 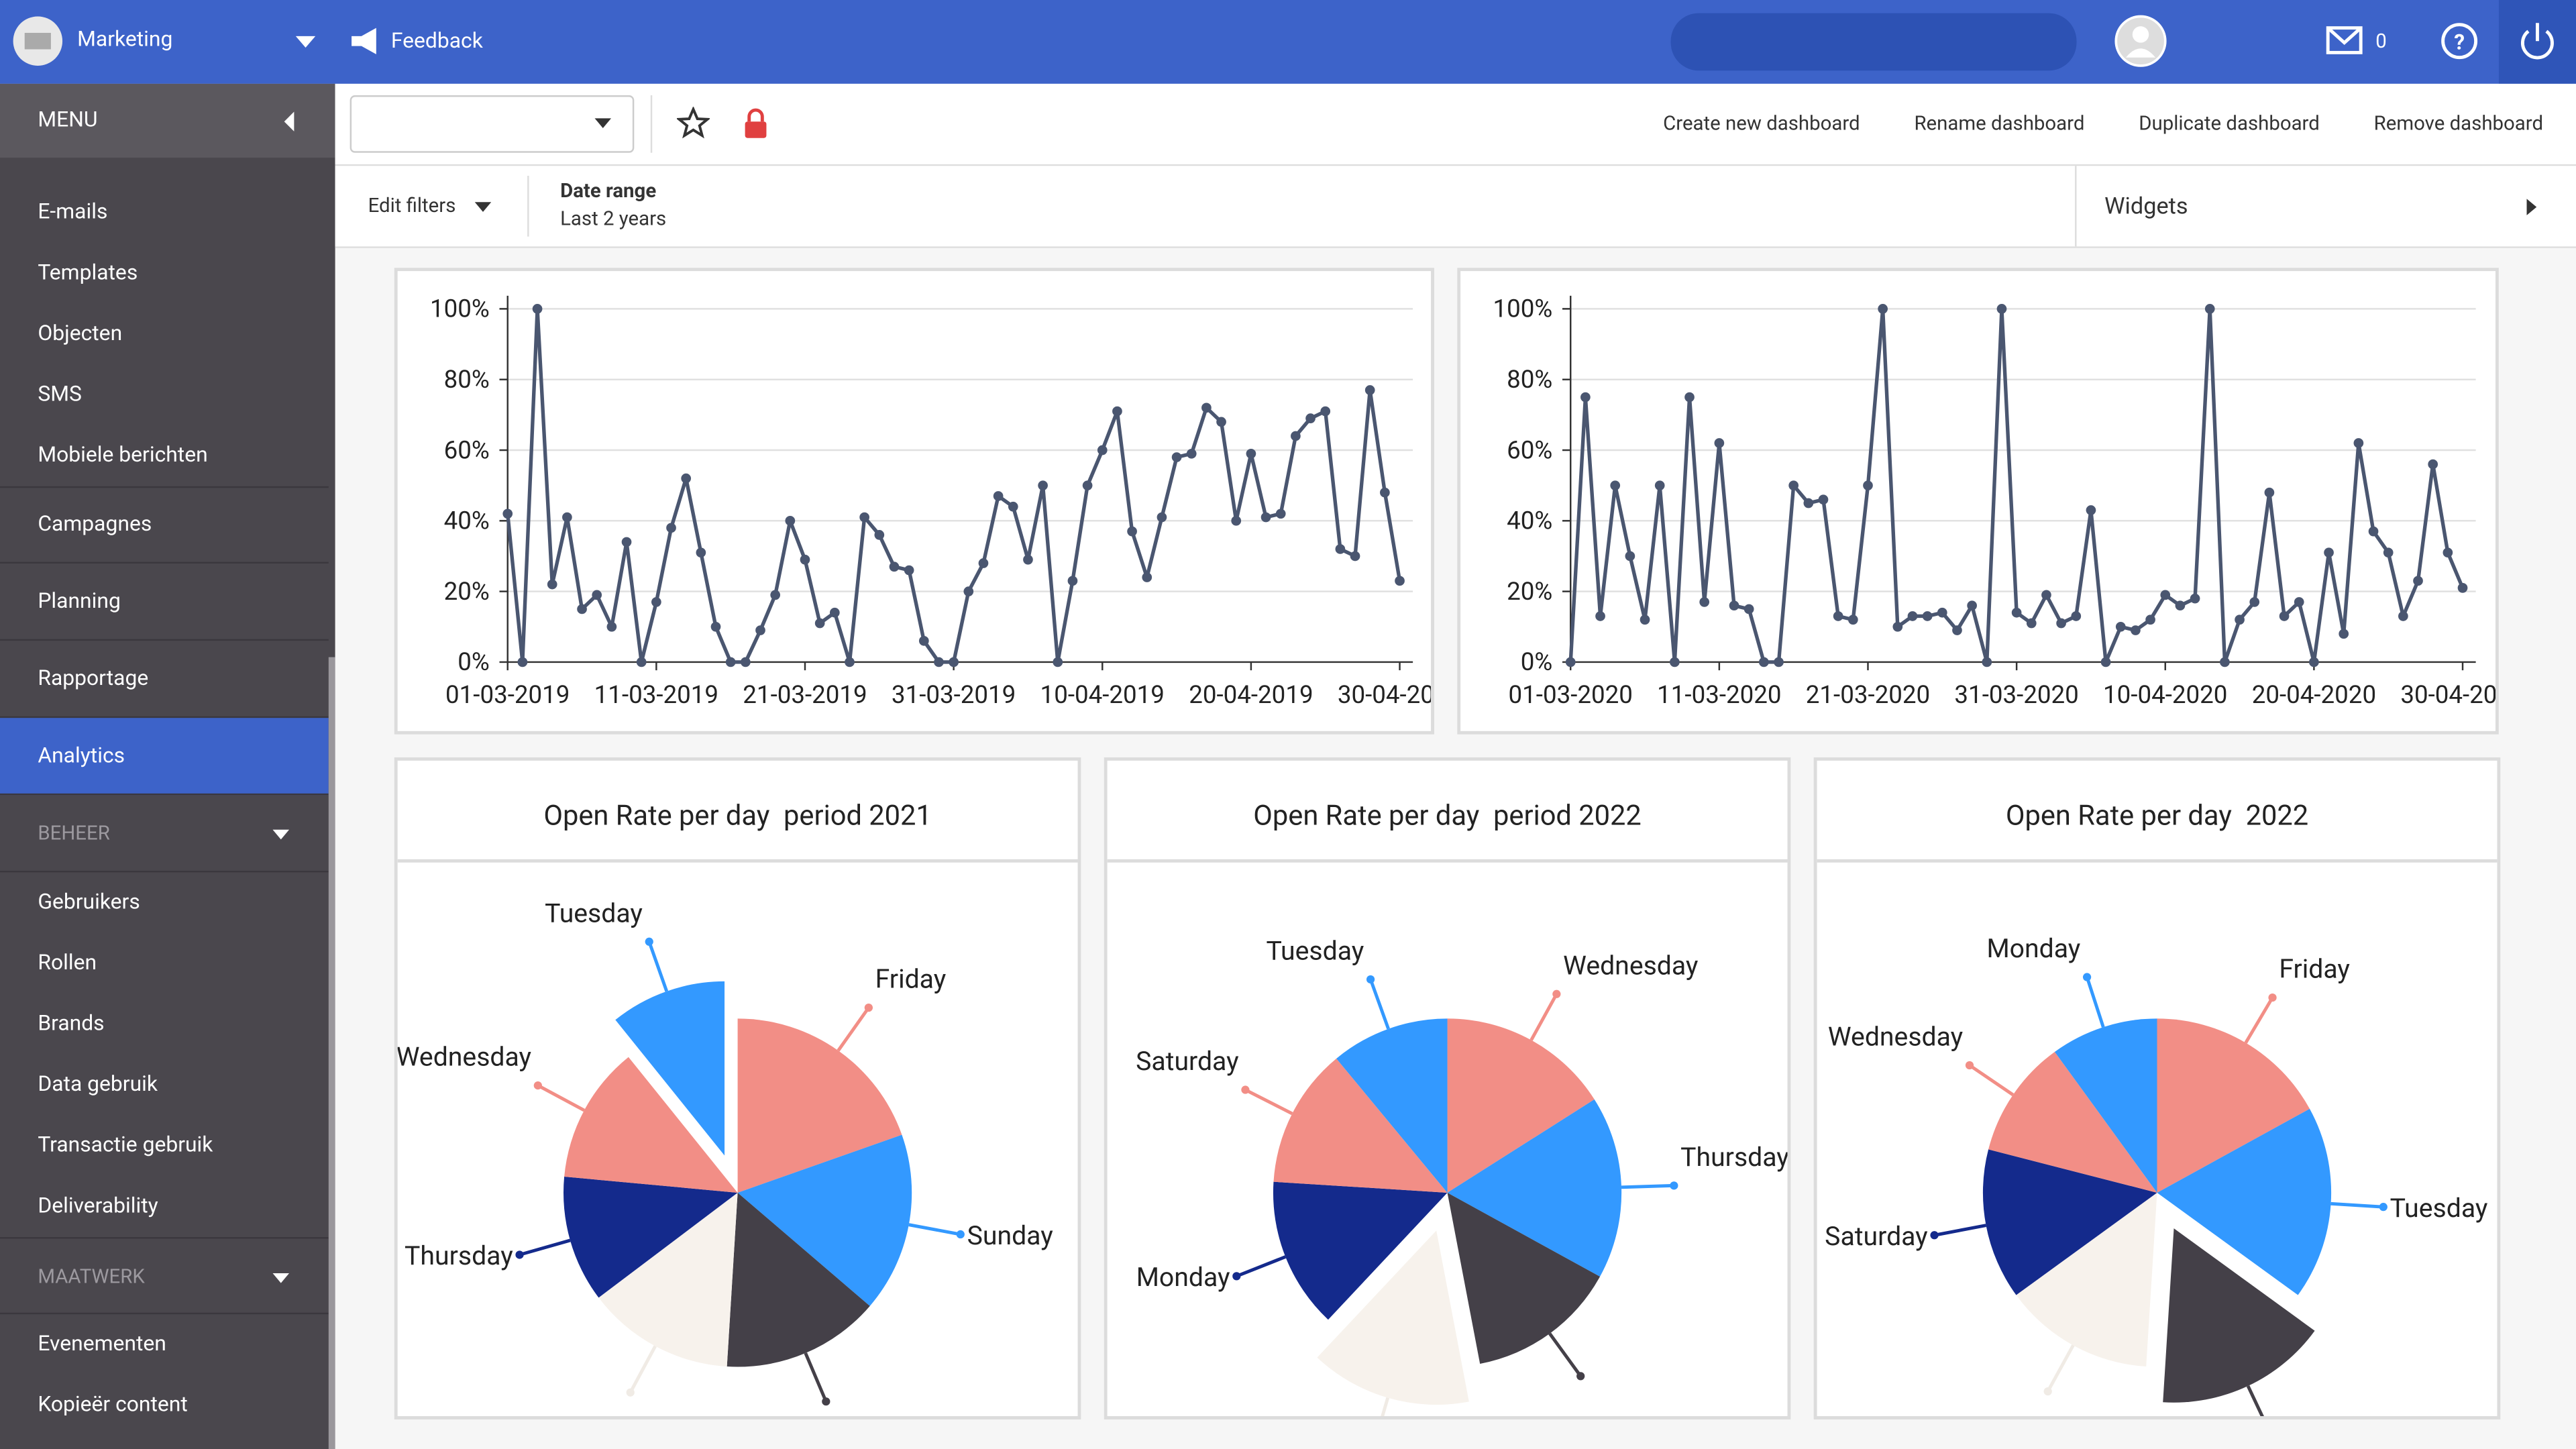 I want to click on sidebar-label: Rollen, so click(x=67, y=963).